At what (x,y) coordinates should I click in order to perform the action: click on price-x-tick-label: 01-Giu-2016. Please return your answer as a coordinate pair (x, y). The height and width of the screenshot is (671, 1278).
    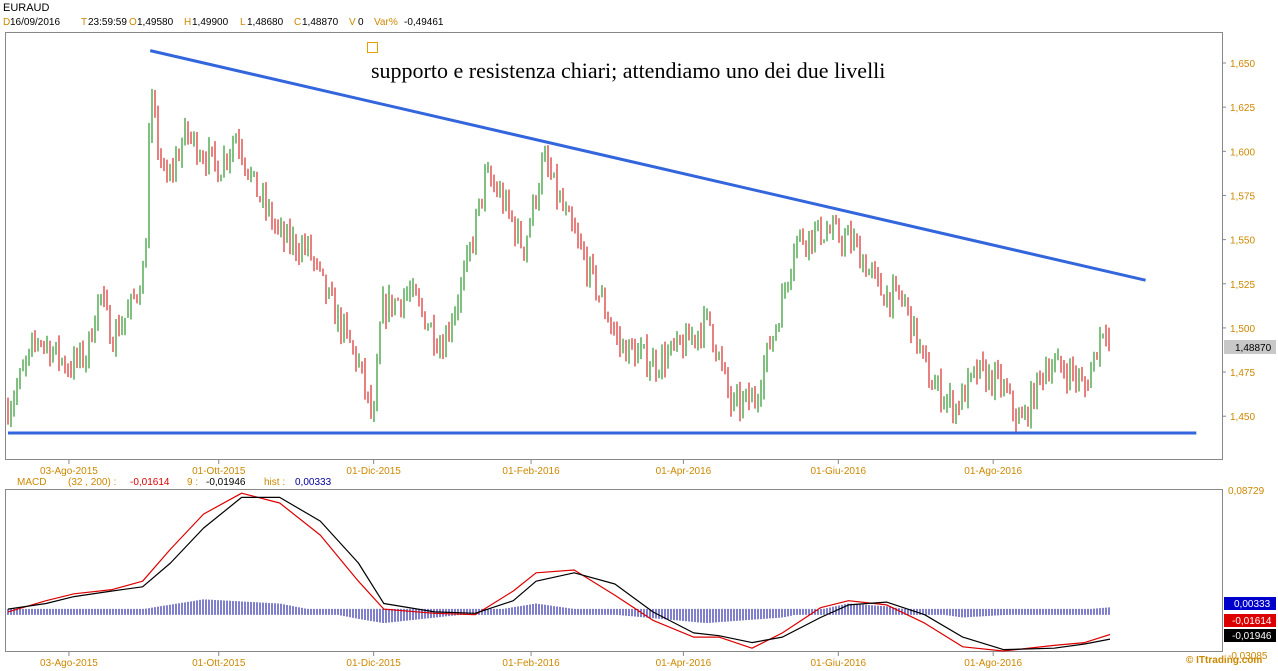
    Looking at the image, I should click on (839, 471).